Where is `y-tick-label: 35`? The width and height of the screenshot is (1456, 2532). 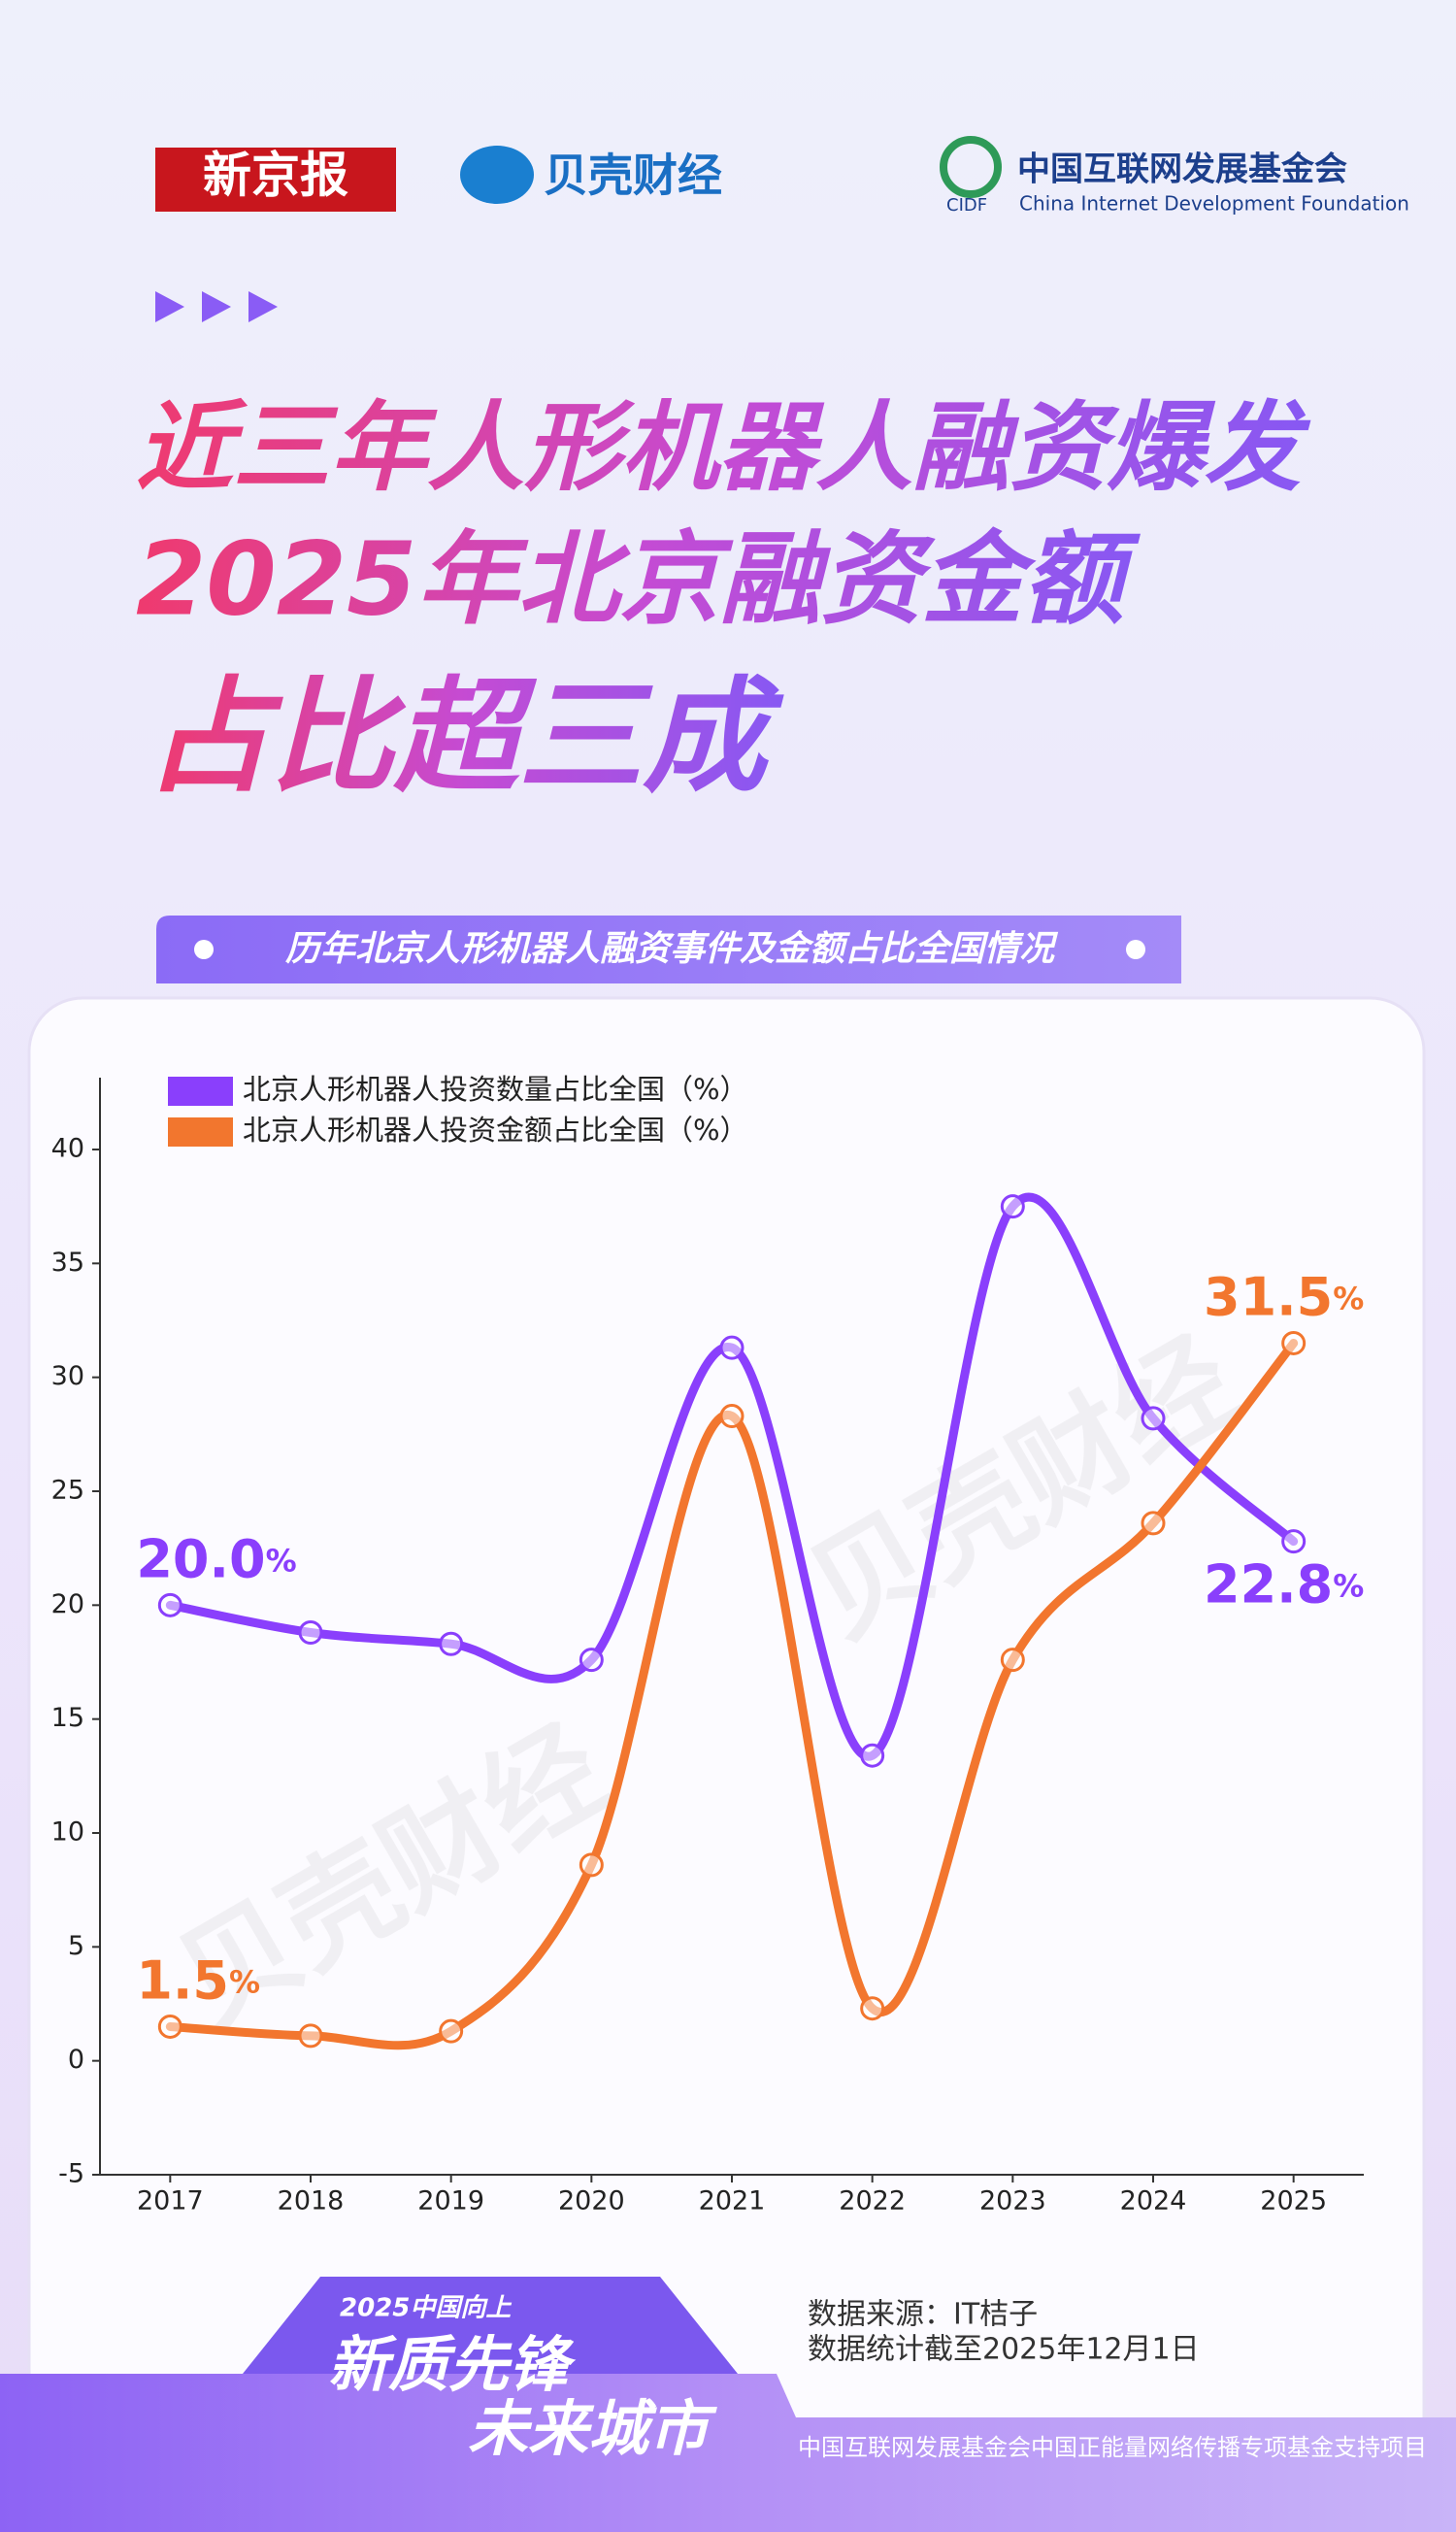 y-tick-label: 35 is located at coordinates (67, 1263).